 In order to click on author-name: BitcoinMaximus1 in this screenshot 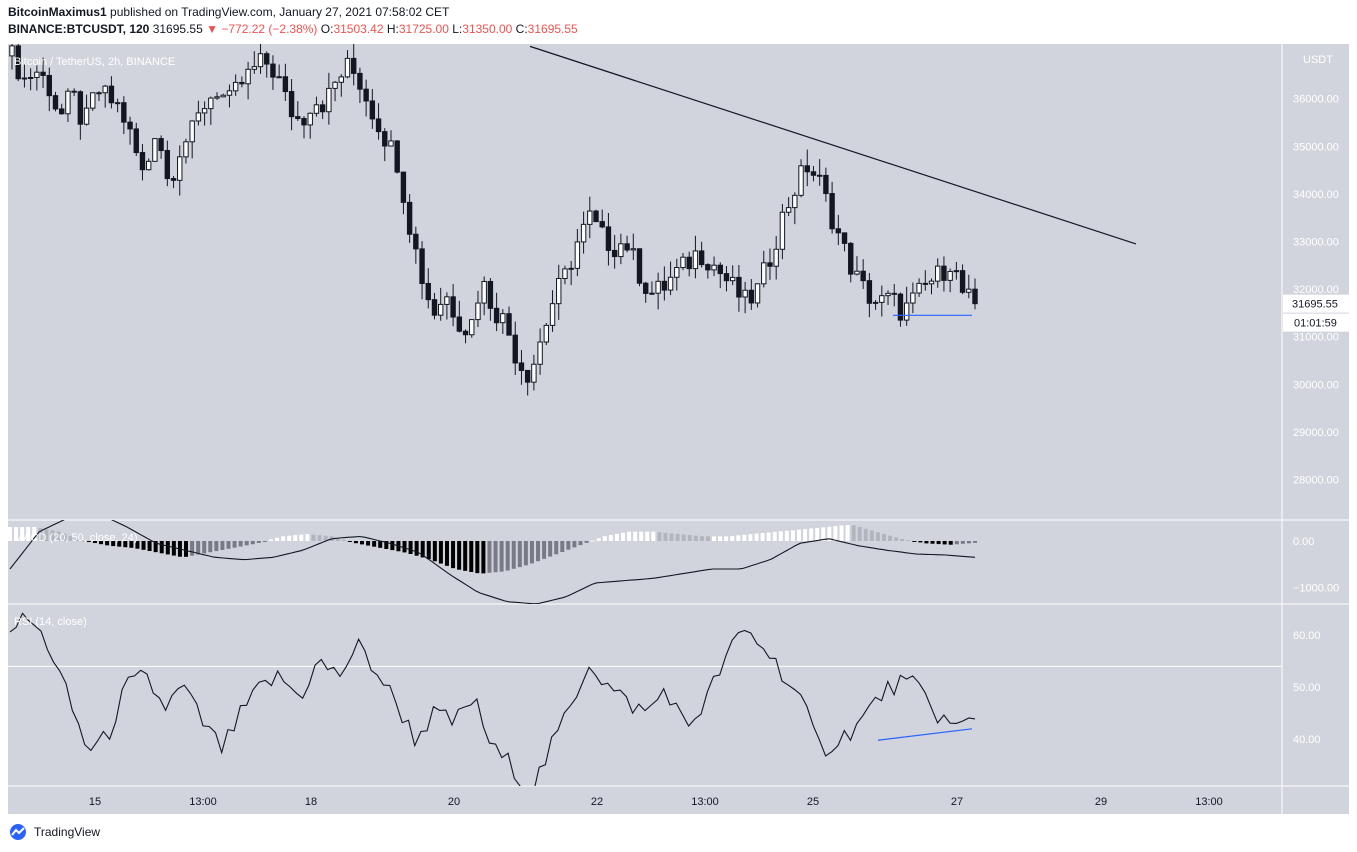, I will do `click(57, 12)`.